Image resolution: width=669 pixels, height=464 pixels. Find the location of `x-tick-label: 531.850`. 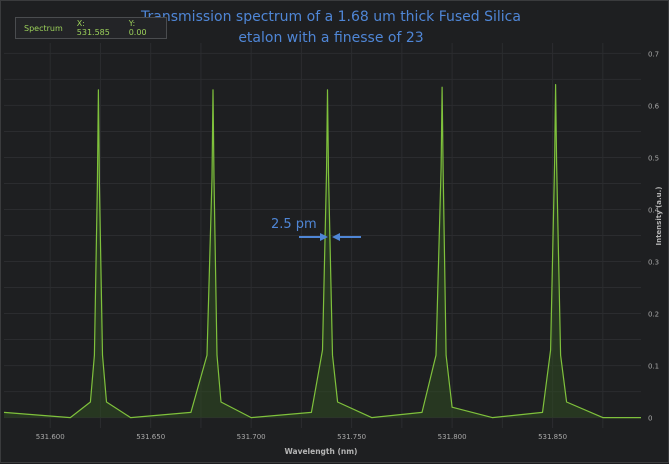

x-tick-label: 531.850 is located at coordinates (552, 437).